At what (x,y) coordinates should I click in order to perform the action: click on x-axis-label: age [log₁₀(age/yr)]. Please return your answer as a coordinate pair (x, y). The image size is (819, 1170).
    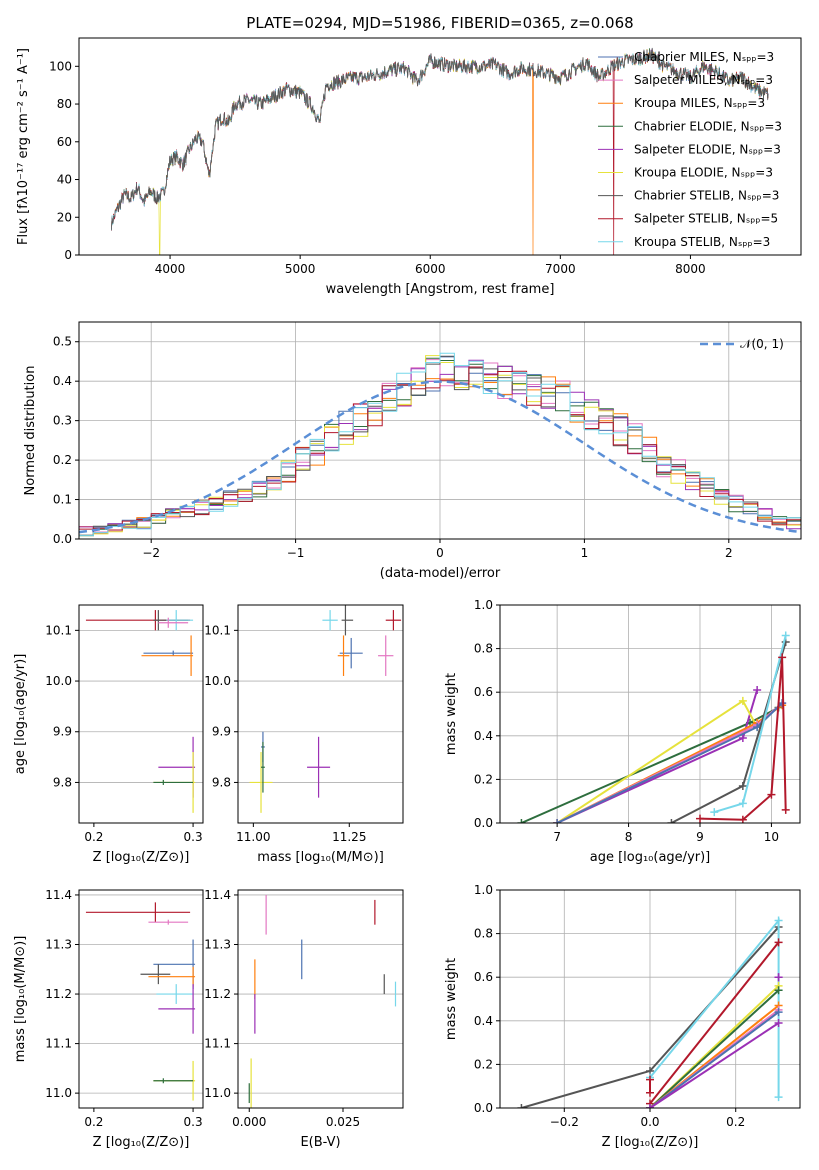
    Looking at the image, I should click on (650, 857).